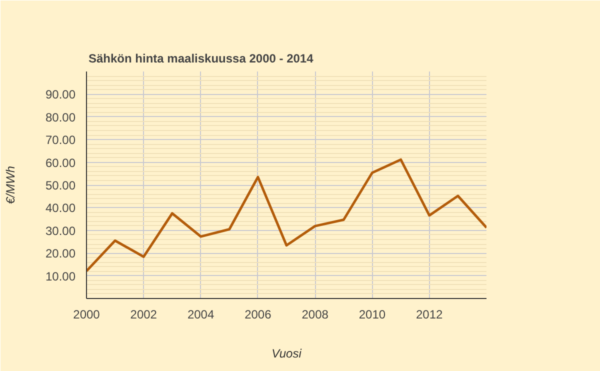 The height and width of the screenshot is (371, 600). Describe the element at coordinates (60, 276) in the screenshot. I see `y-tick-label: 10.00` at that location.